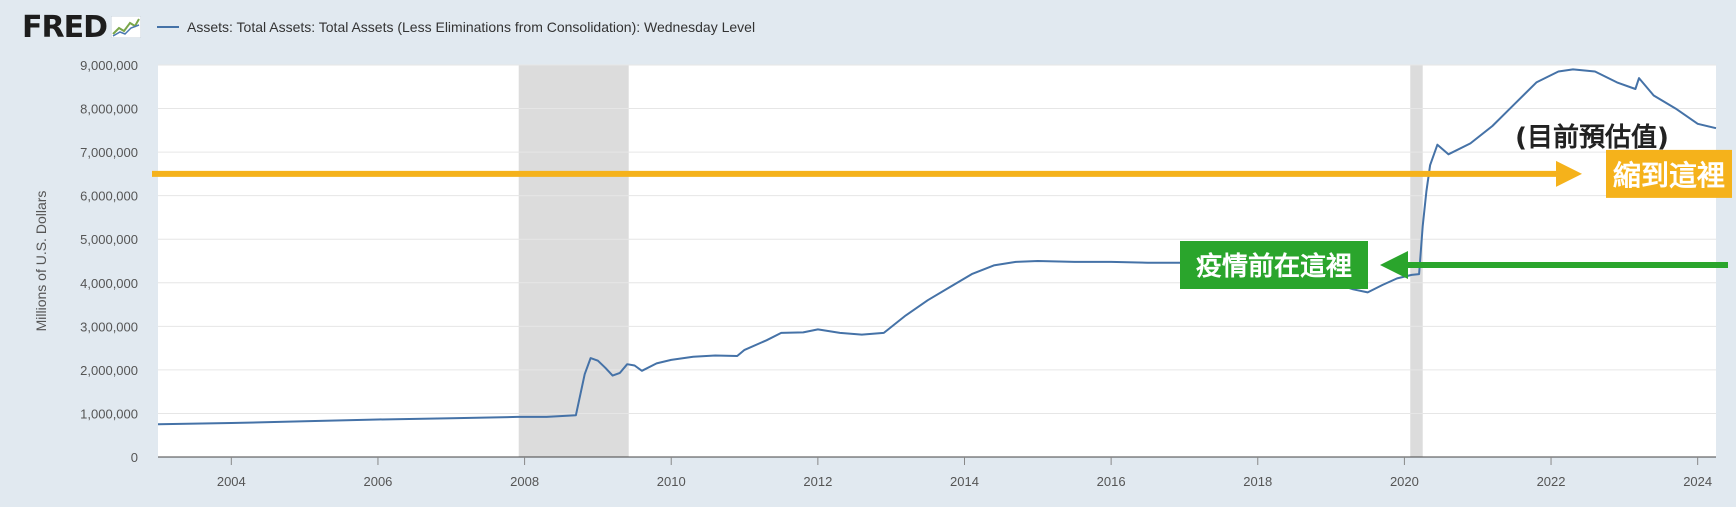 The width and height of the screenshot is (1736, 507). I want to click on fred-logo: FRED, so click(65, 27).